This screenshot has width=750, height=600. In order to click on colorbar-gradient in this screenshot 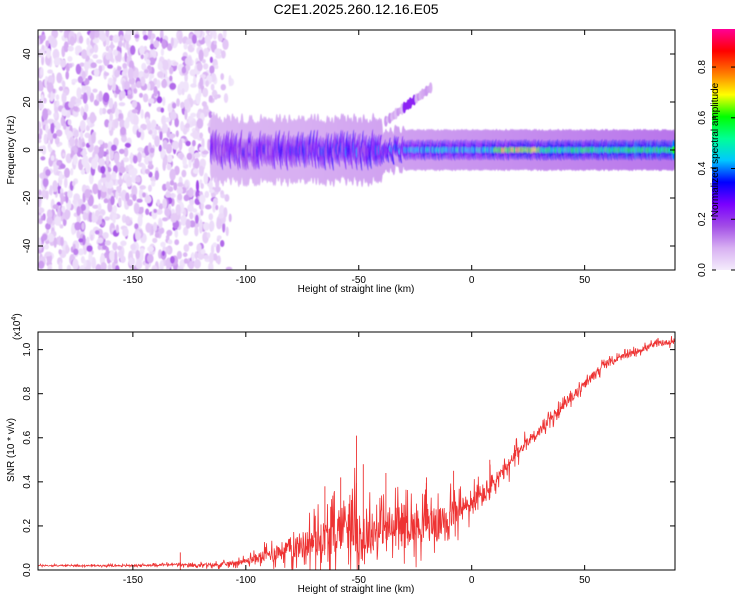, I will do `click(723, 149)`.